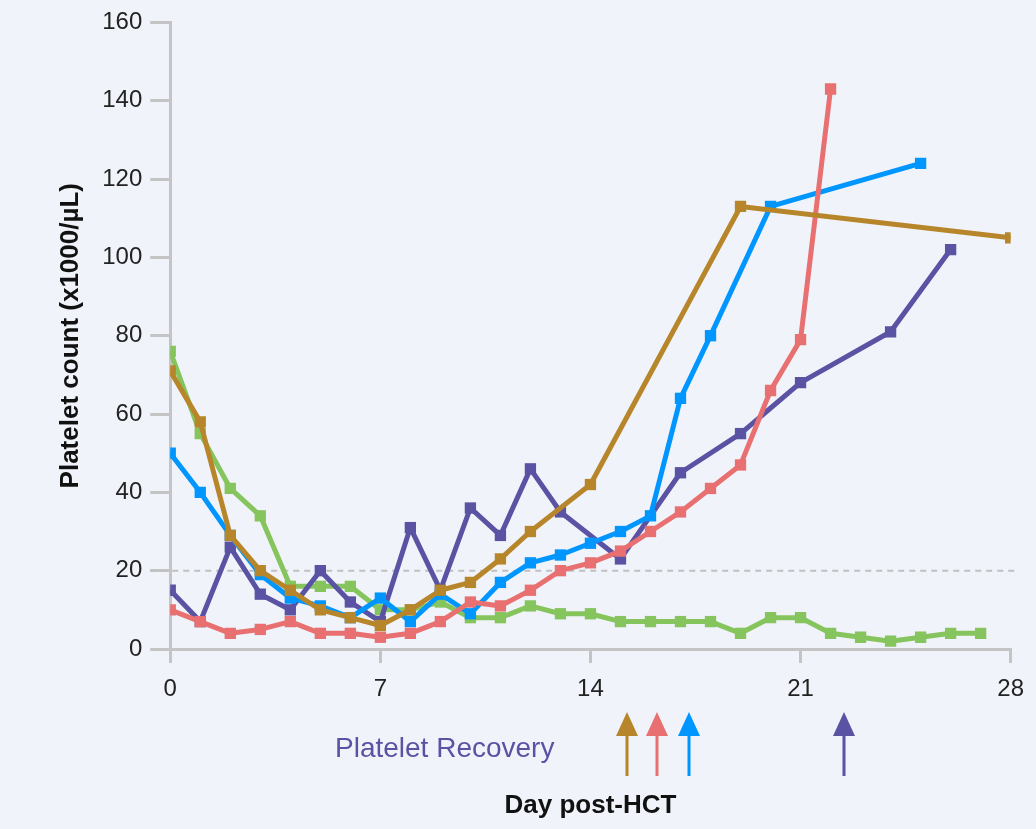  What do you see at coordinates (129, 490) in the screenshot?
I see `y-tick-label: 40` at bounding box center [129, 490].